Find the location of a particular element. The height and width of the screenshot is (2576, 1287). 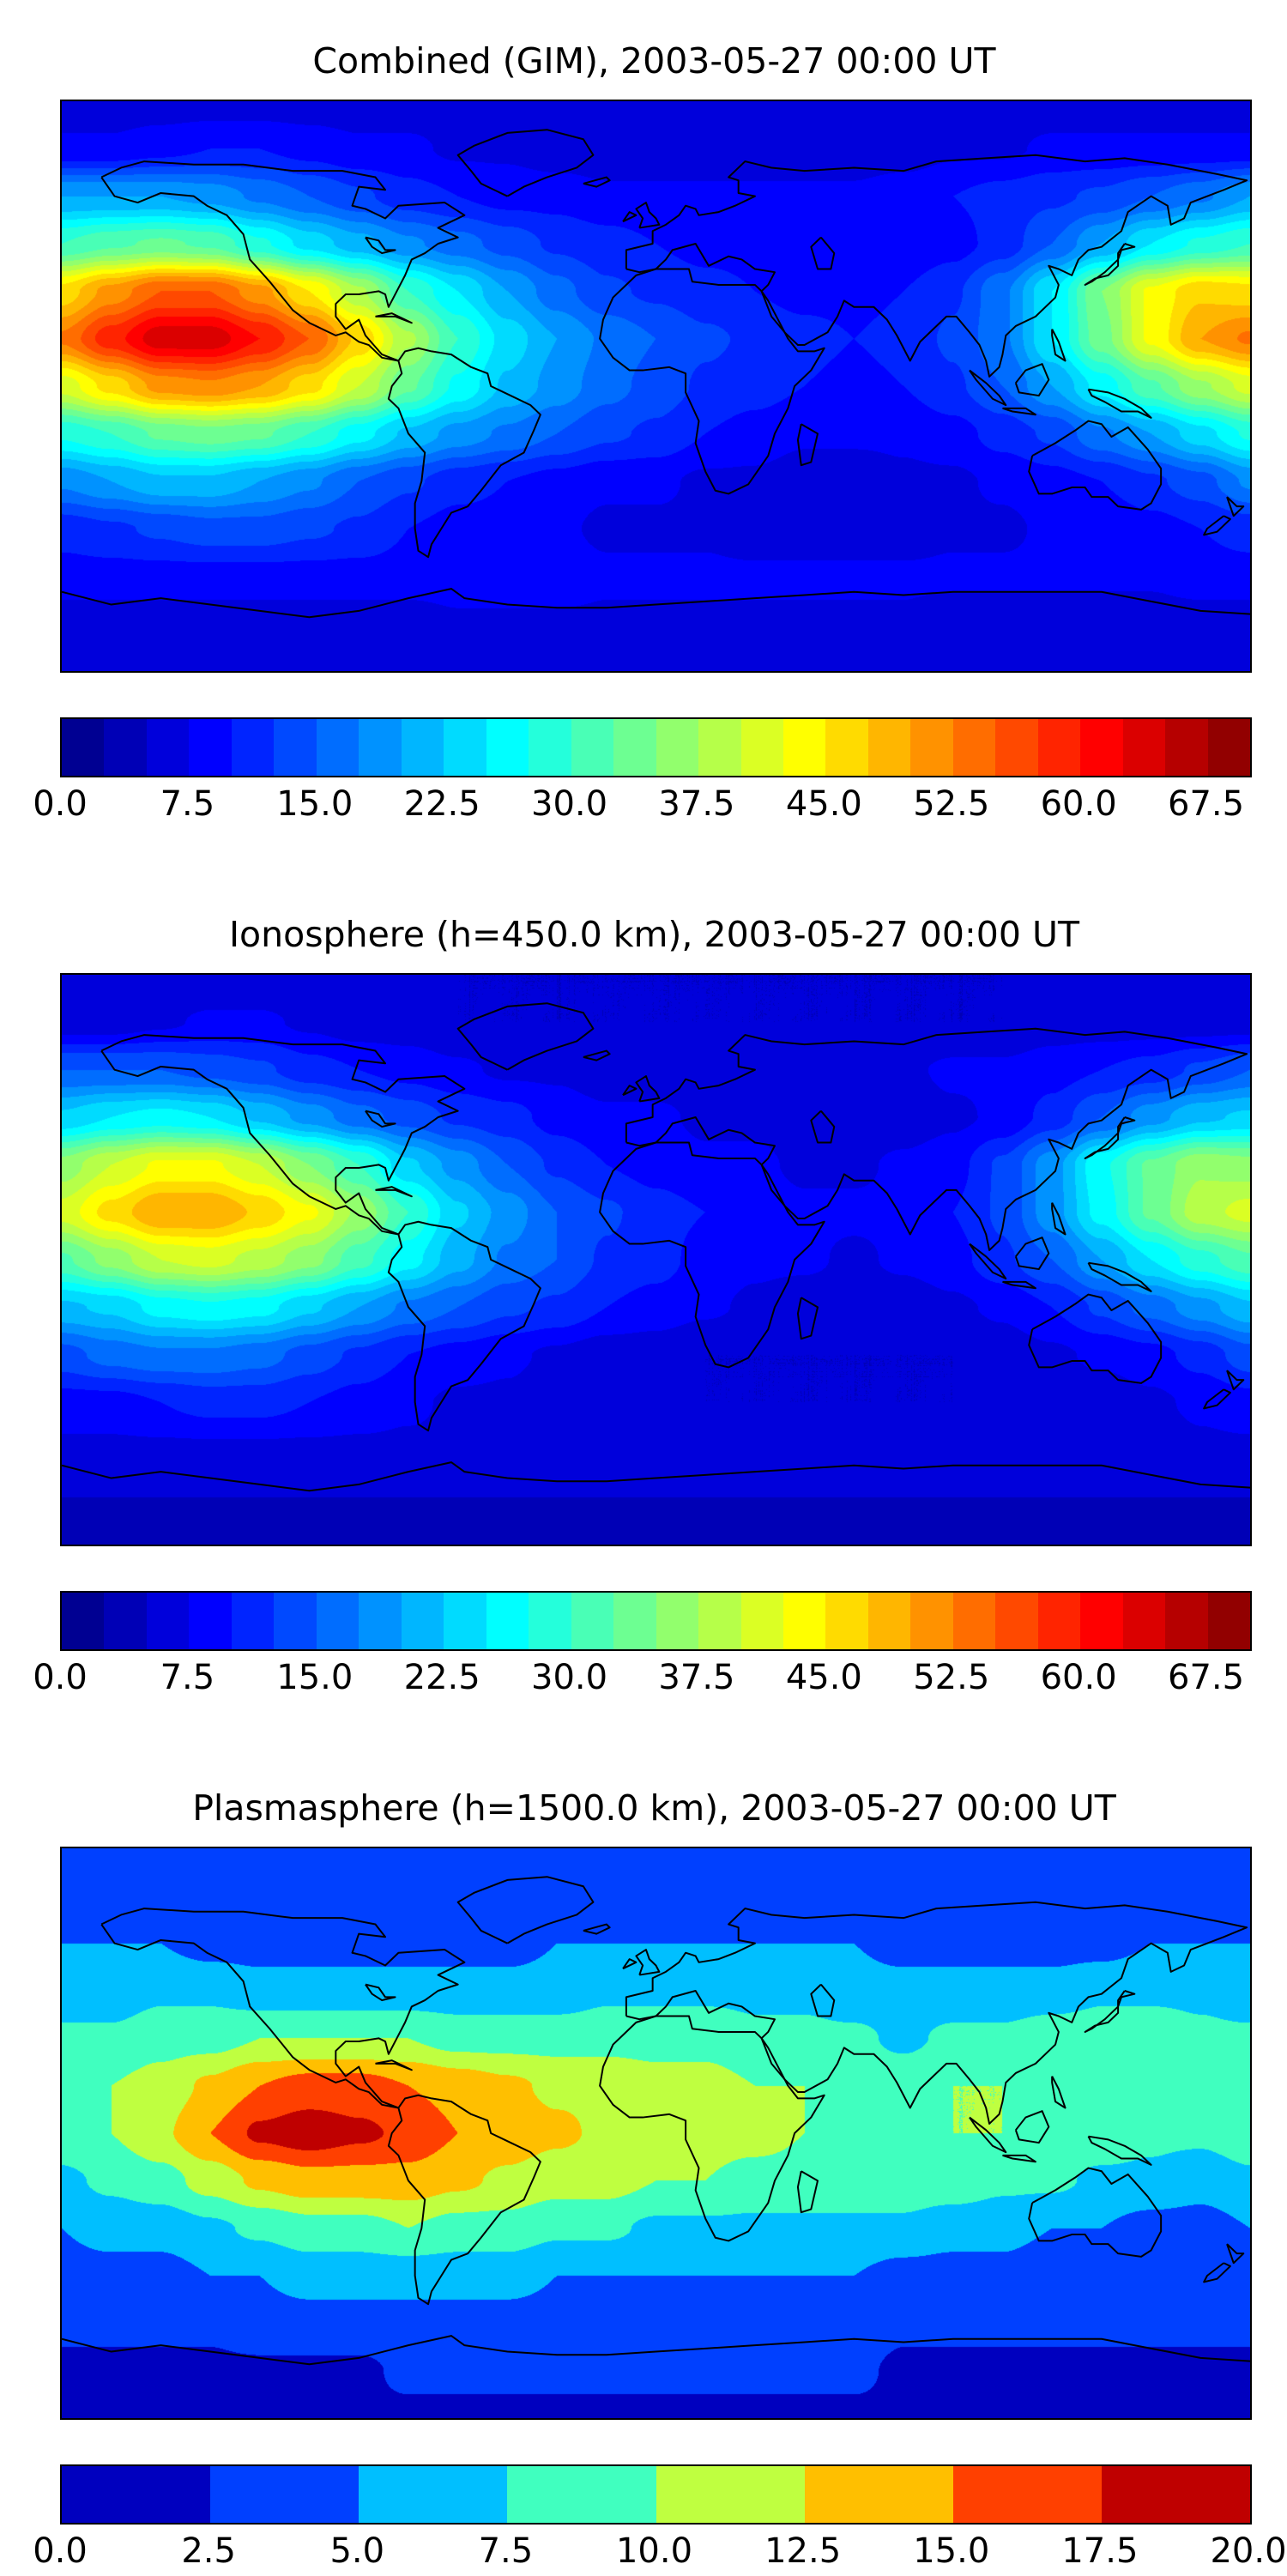

colorbar-plasmasphere is located at coordinates (656, 2494).